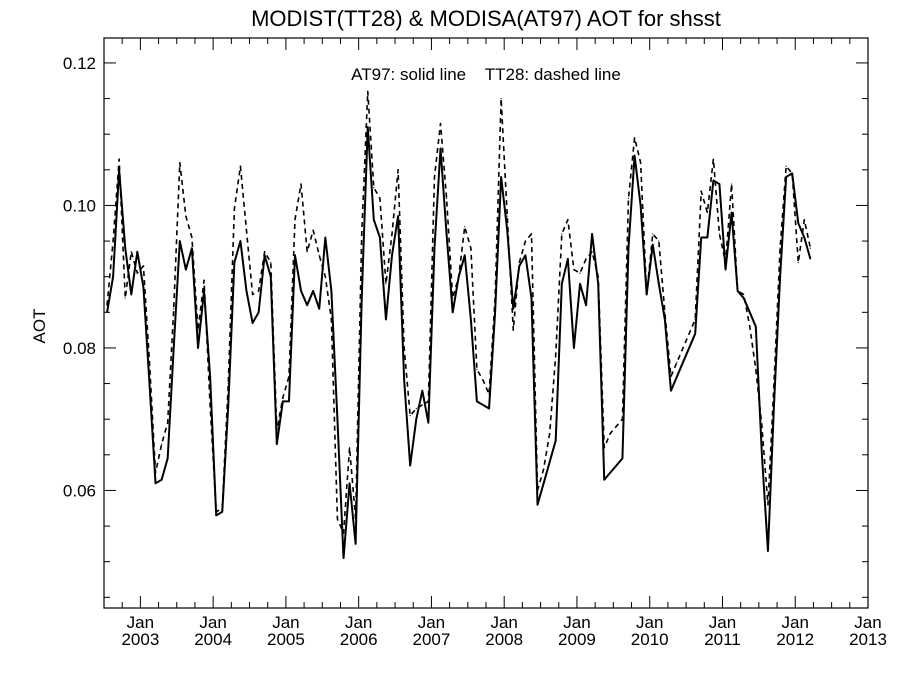  I want to click on x-tick-year-label: 2006, so click(359, 639).